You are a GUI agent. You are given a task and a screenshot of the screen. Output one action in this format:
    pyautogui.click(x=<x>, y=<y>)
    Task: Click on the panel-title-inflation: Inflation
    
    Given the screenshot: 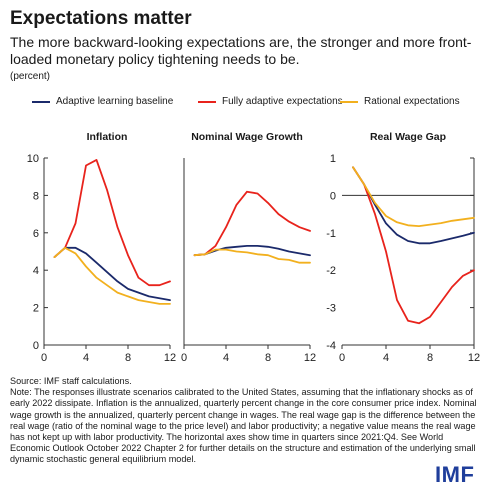 What is the action you would take?
    pyautogui.click(x=107, y=137)
    